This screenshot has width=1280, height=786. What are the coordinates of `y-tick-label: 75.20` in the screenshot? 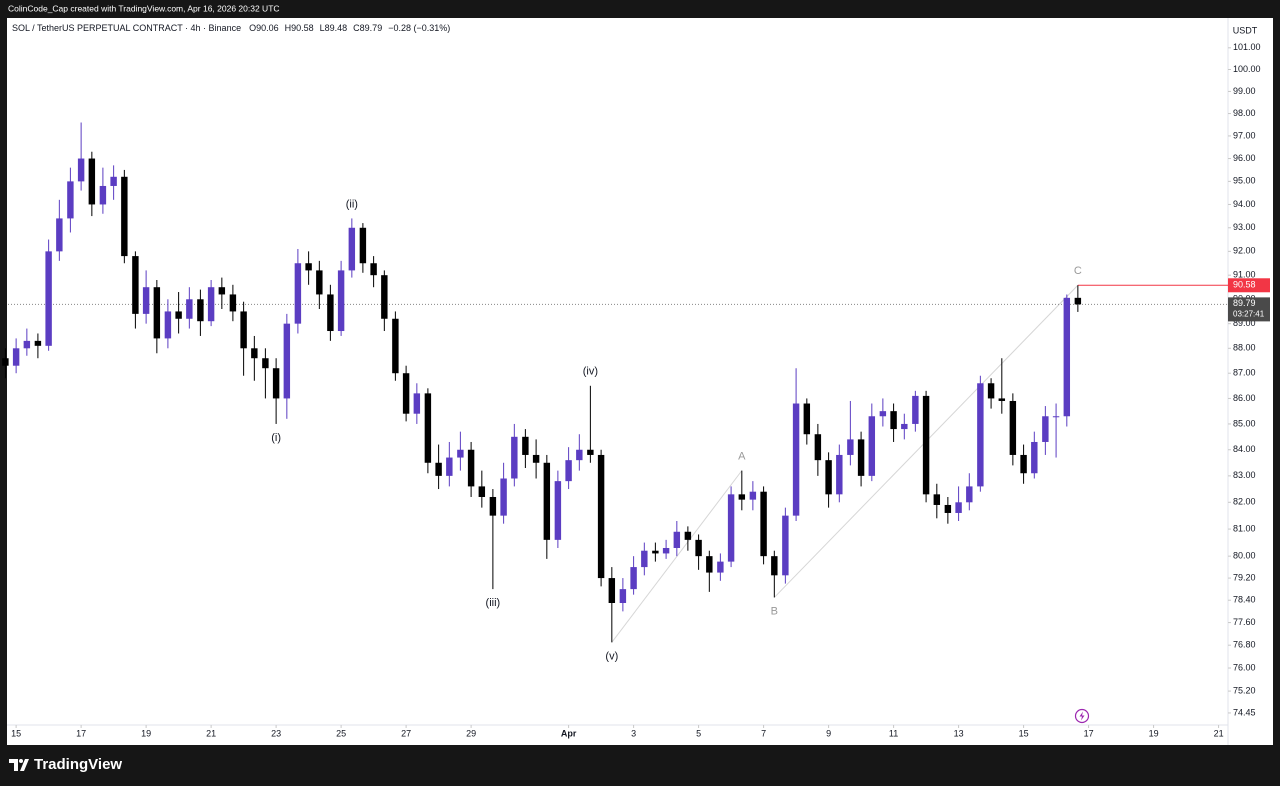 It's located at (1244, 690).